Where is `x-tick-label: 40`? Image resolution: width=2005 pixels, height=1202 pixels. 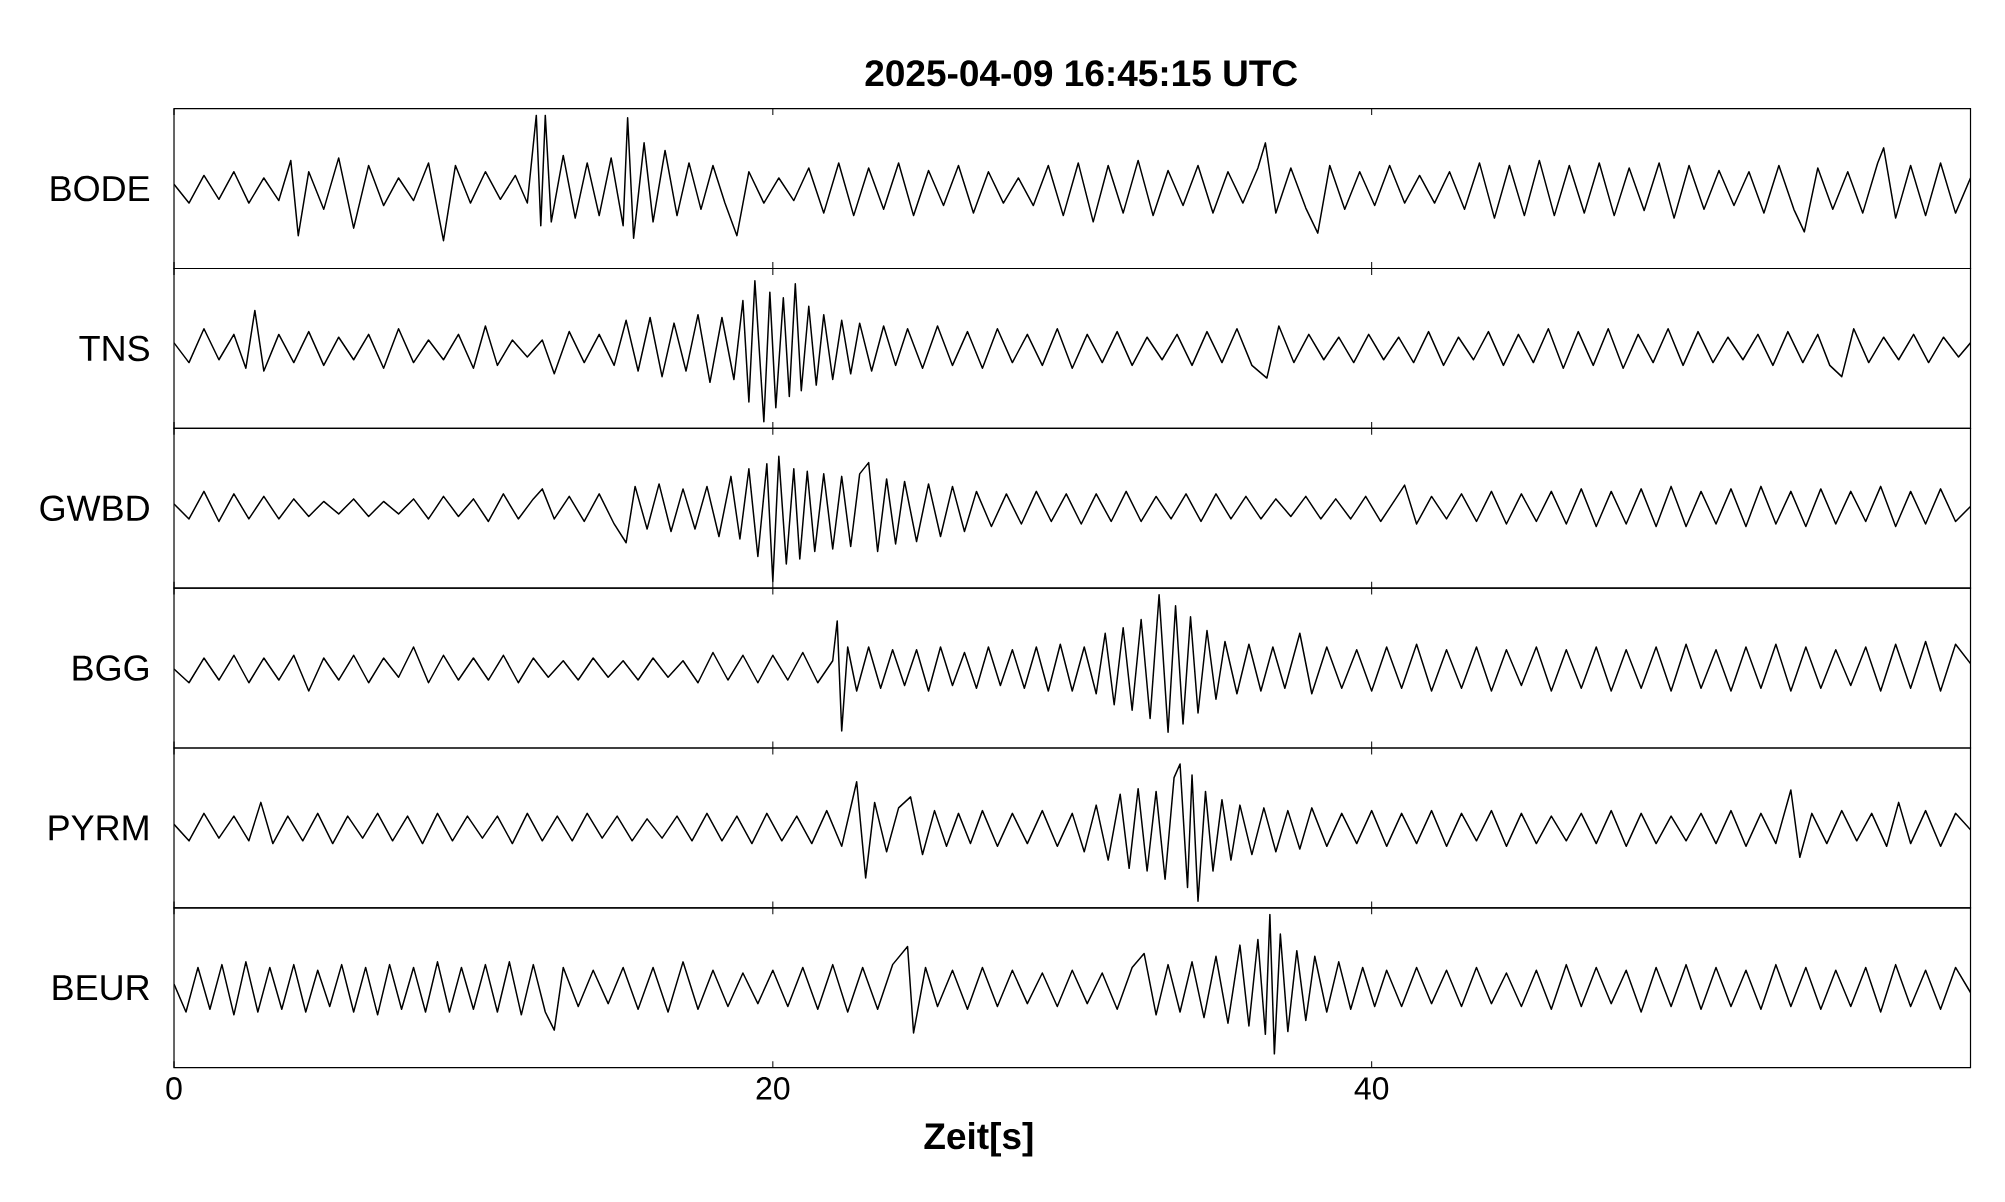
x-tick-label: 40 is located at coordinates (1371, 1088).